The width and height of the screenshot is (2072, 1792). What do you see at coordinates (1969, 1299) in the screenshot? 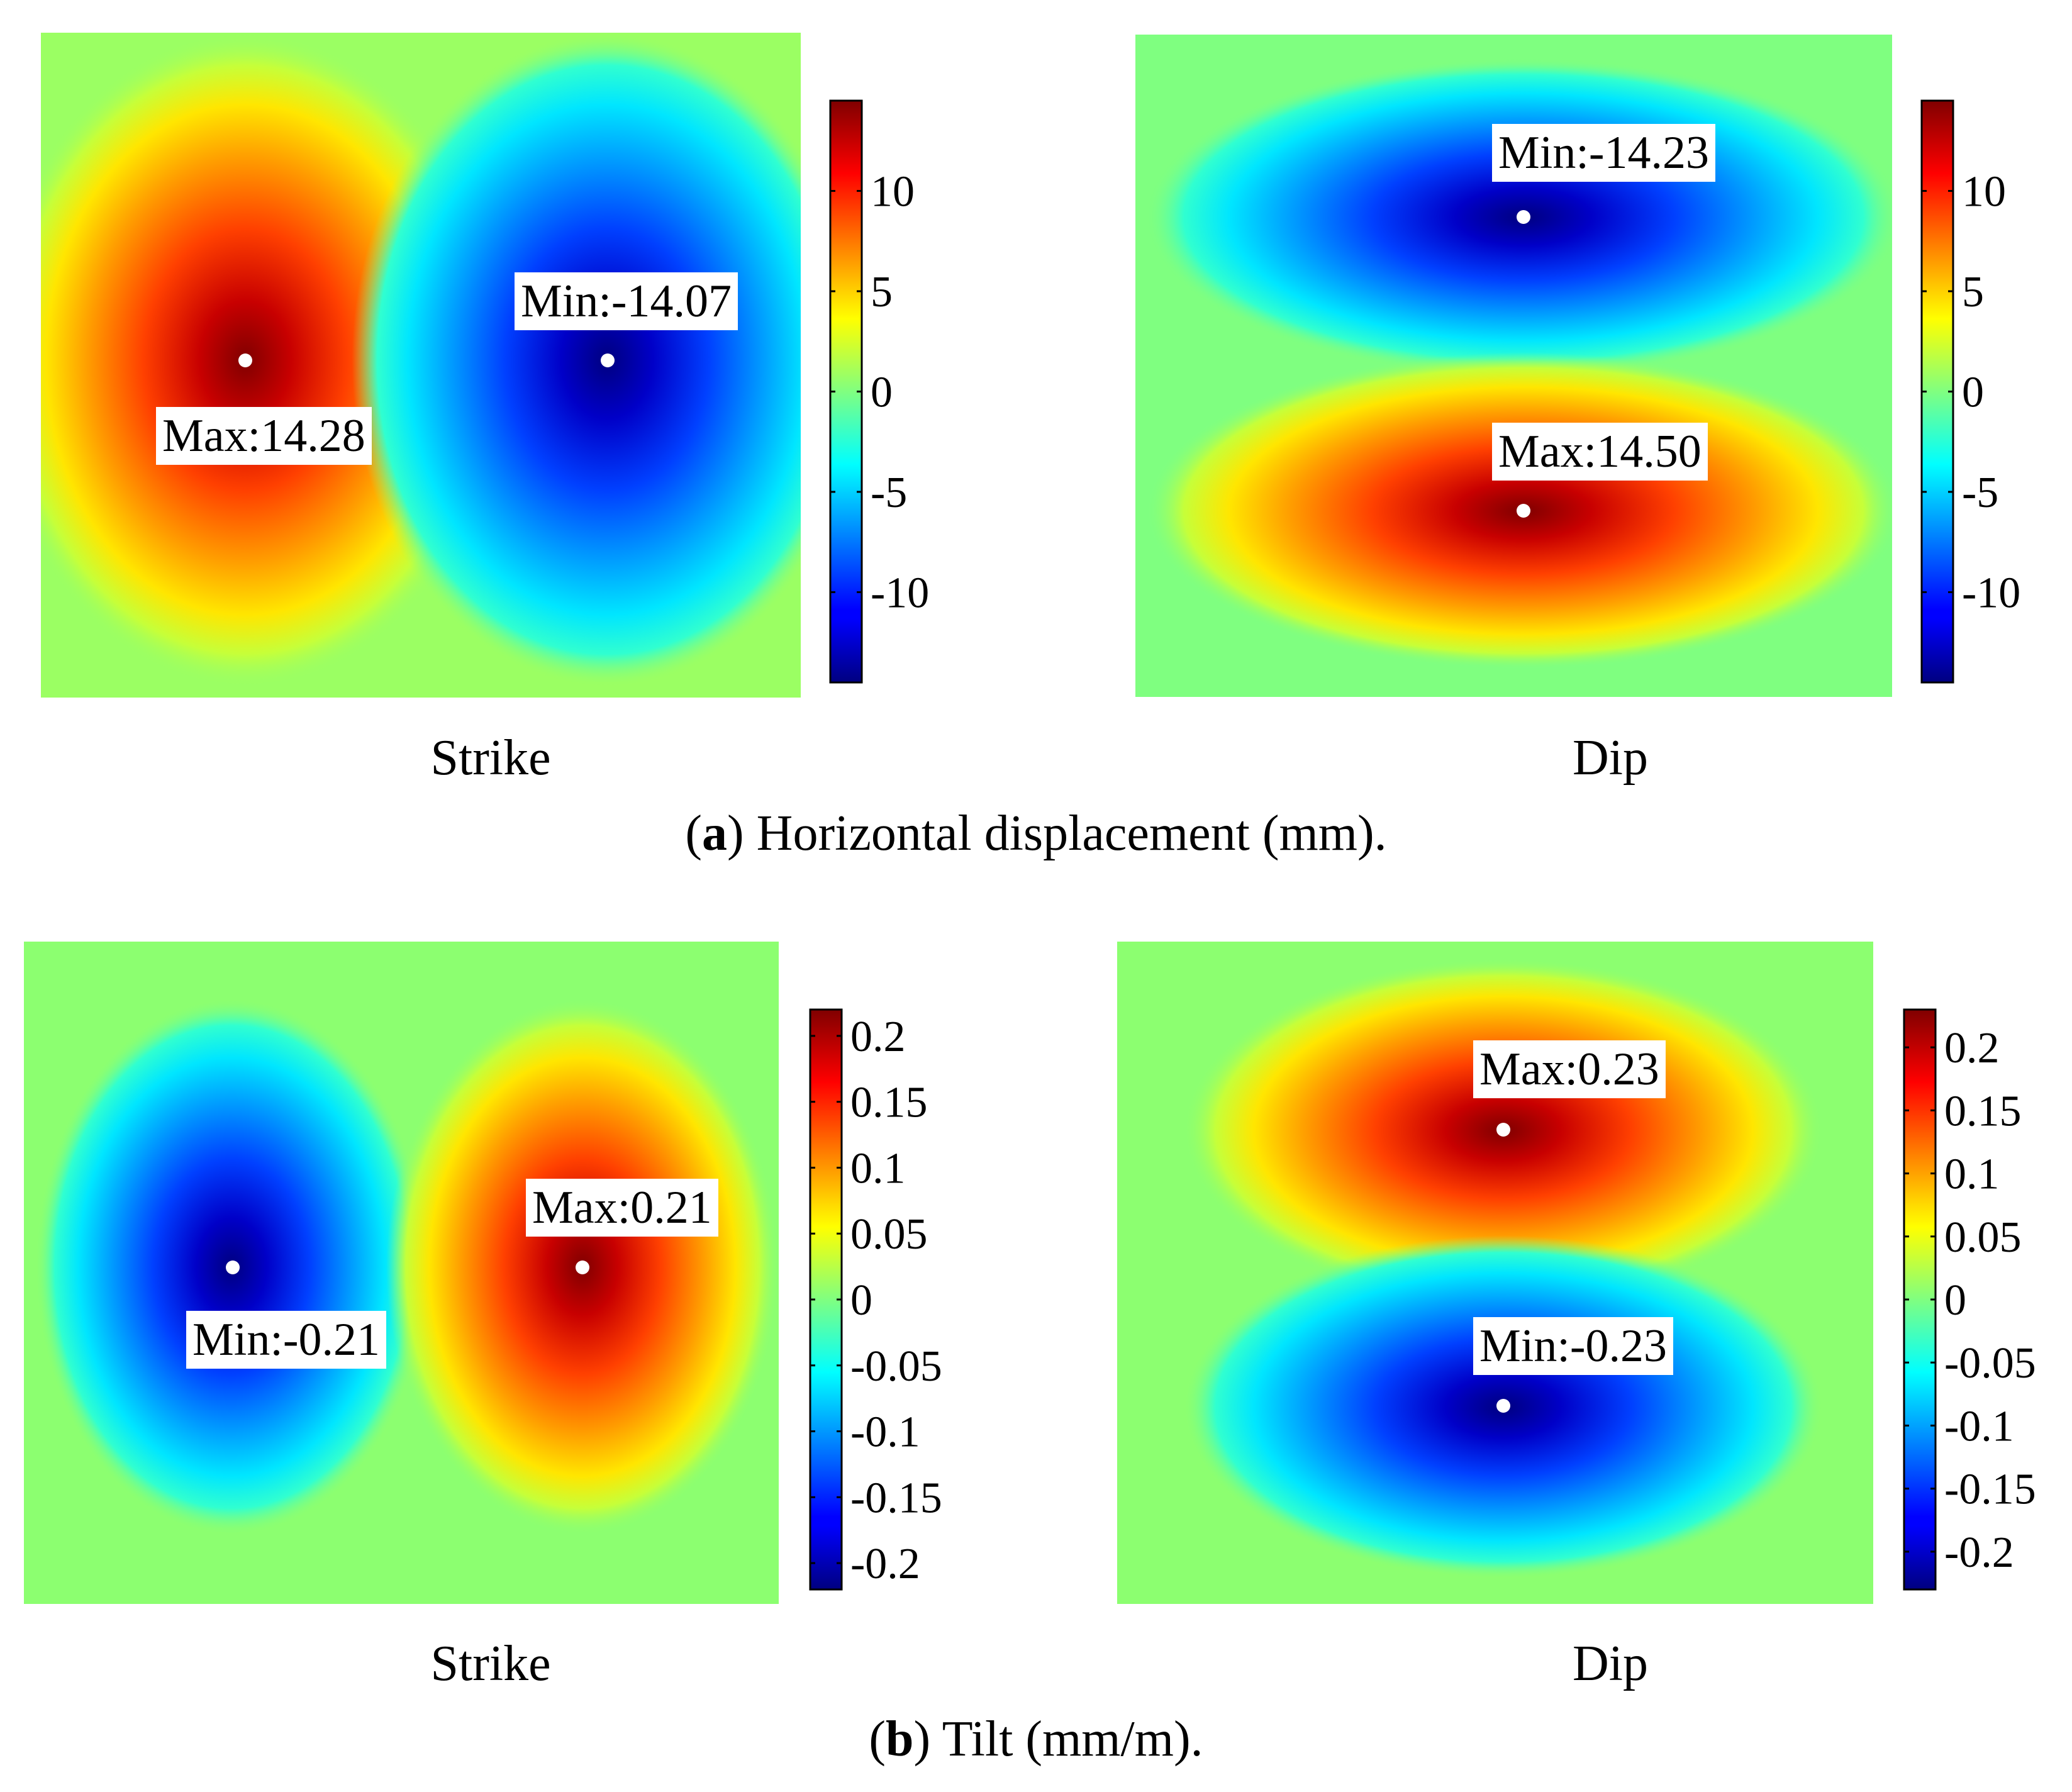
I see `colorbar-b-dip: 0.2 0.15 0.1 0.05 0 -0.05 -0.1 -0.15 -0.2` at bounding box center [1969, 1299].